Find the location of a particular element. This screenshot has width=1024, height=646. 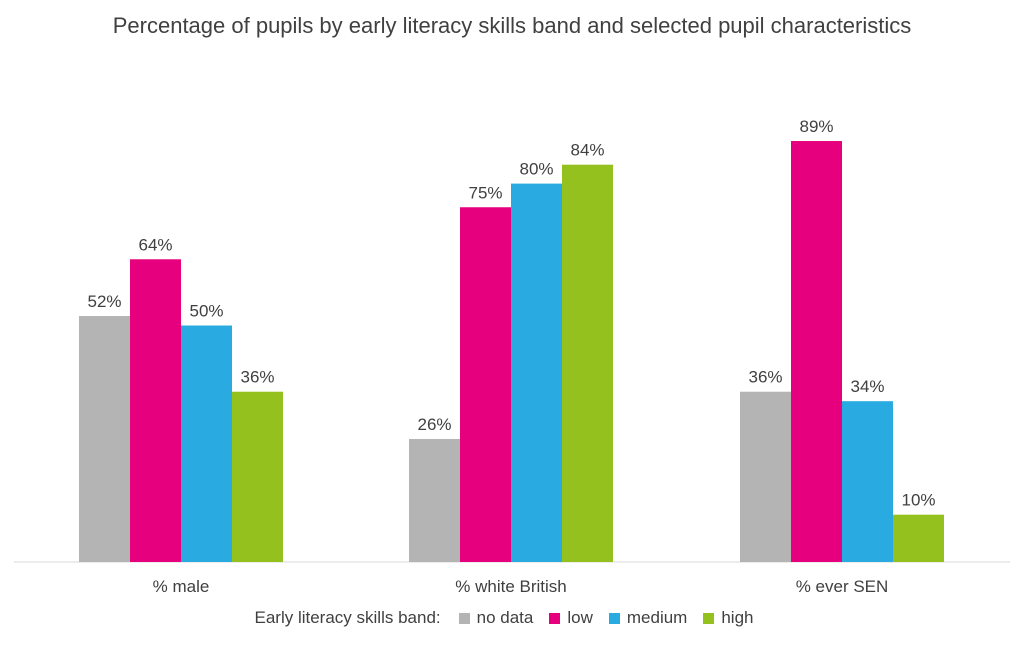

data-label: 50% is located at coordinates (206, 311).